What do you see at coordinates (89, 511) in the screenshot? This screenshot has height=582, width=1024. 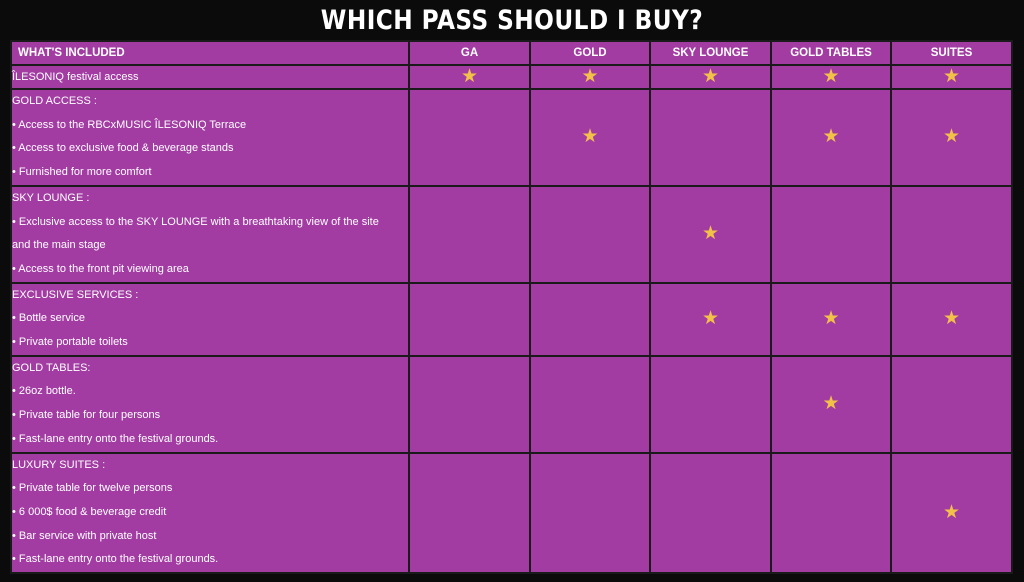 I see `feature-bullet: • 6 000$ food & beverage credit` at bounding box center [89, 511].